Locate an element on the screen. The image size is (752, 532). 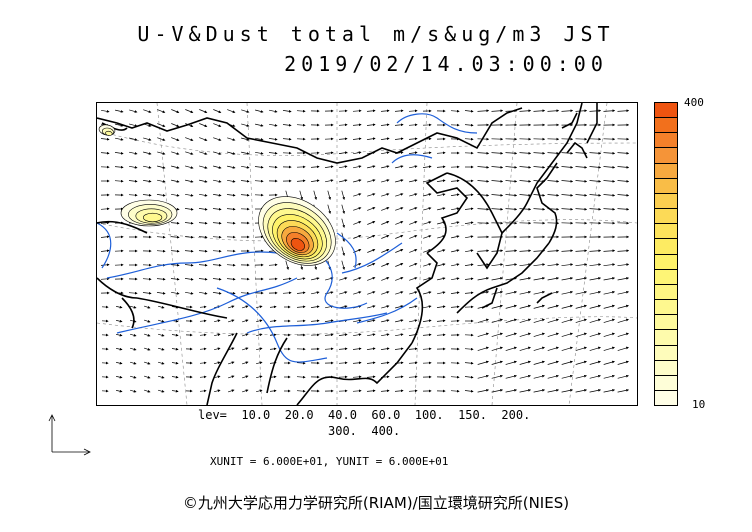
kazakh-plume-contour is located at coordinates (109, 133).